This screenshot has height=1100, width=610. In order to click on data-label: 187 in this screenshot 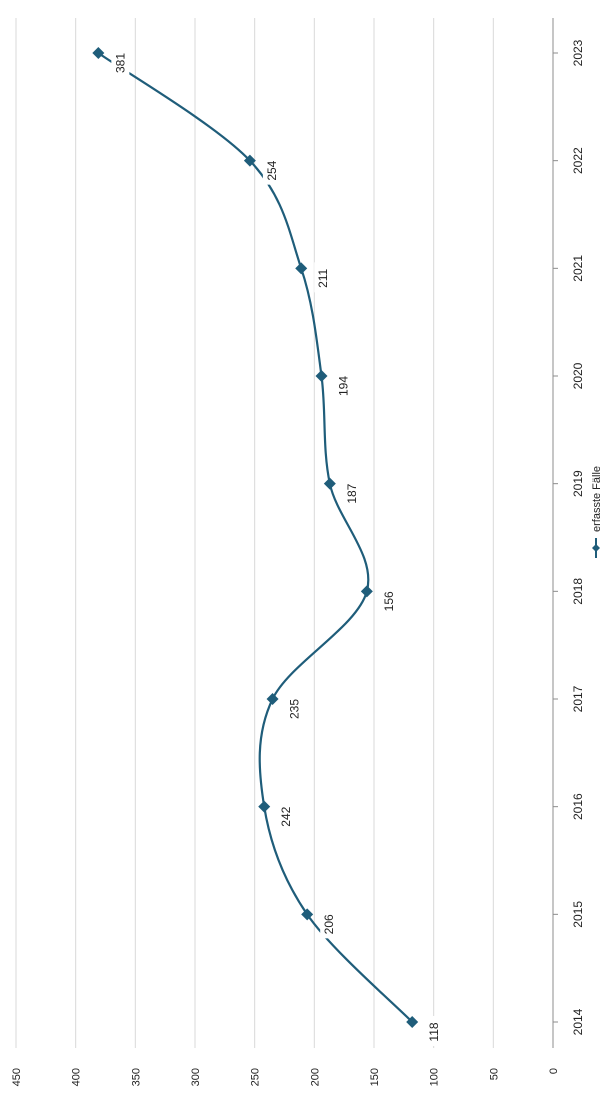, I will do `click(352, 493)`.